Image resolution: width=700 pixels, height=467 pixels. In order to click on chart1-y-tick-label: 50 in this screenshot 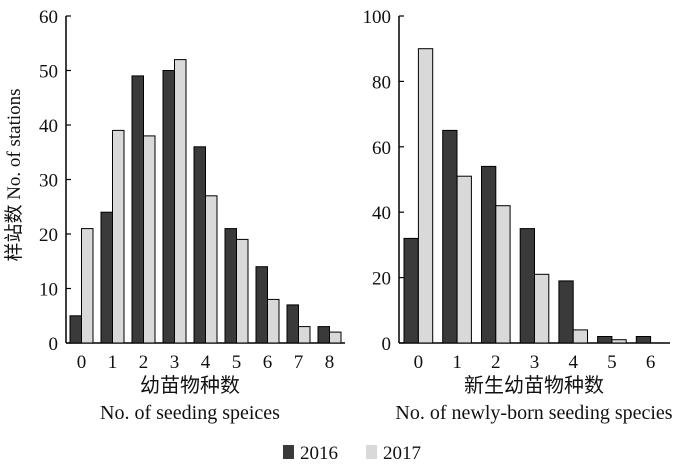, I will do `click(48, 72)`.